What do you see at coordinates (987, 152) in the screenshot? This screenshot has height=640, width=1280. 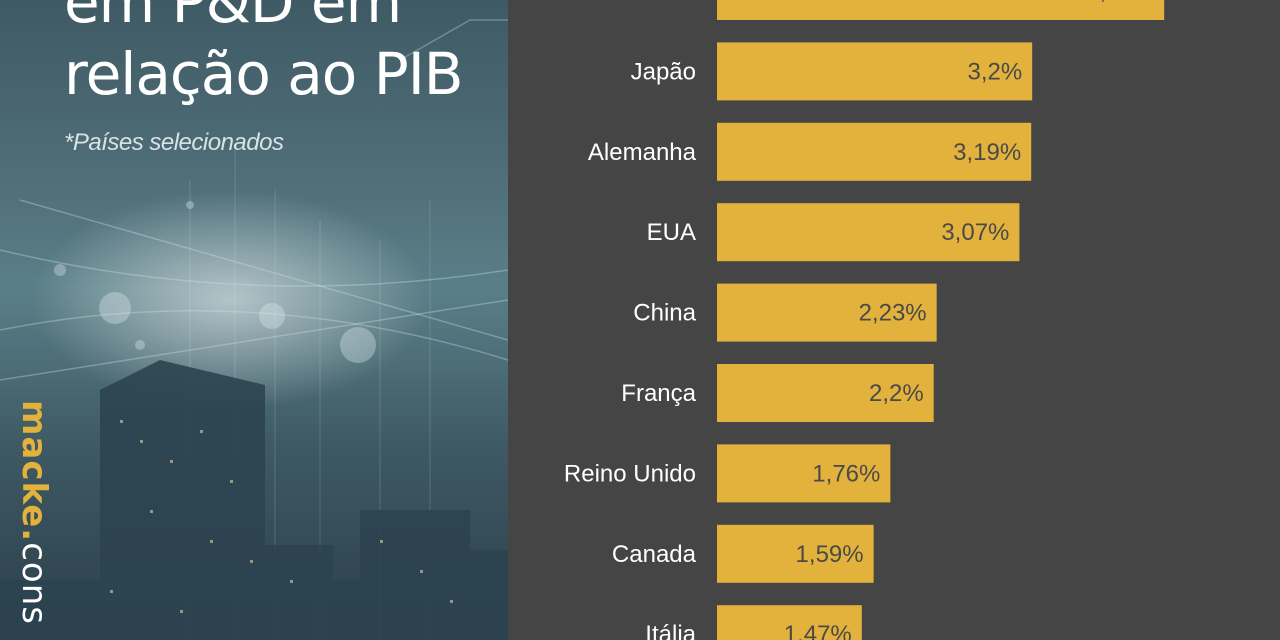 I see `value-label-2: 3,19%` at bounding box center [987, 152].